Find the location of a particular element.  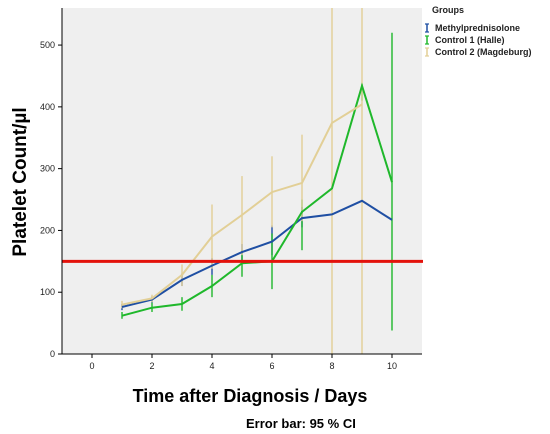

legend-title: Groups is located at coordinates (448, 10).